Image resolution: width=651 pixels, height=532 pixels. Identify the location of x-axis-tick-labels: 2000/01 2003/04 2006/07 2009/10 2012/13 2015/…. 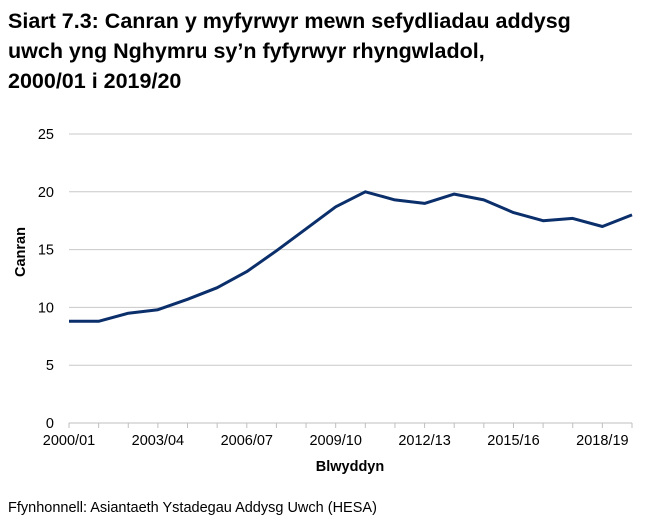
(336, 441).